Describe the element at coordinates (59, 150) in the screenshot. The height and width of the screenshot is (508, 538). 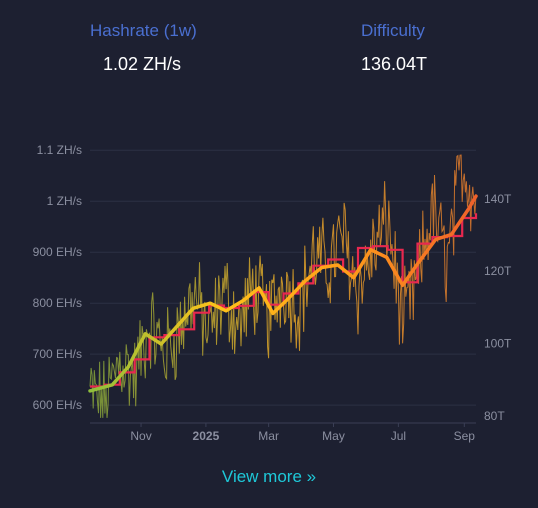
I see `y-left-tick-label: 1.1 ZH/s` at that location.